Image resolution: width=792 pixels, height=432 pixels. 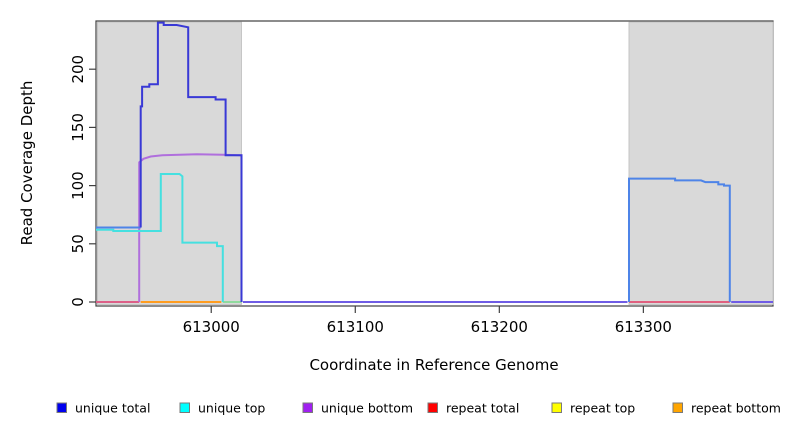 I want to click on legend-item-repeat-top: repeat top, so click(x=593, y=408).